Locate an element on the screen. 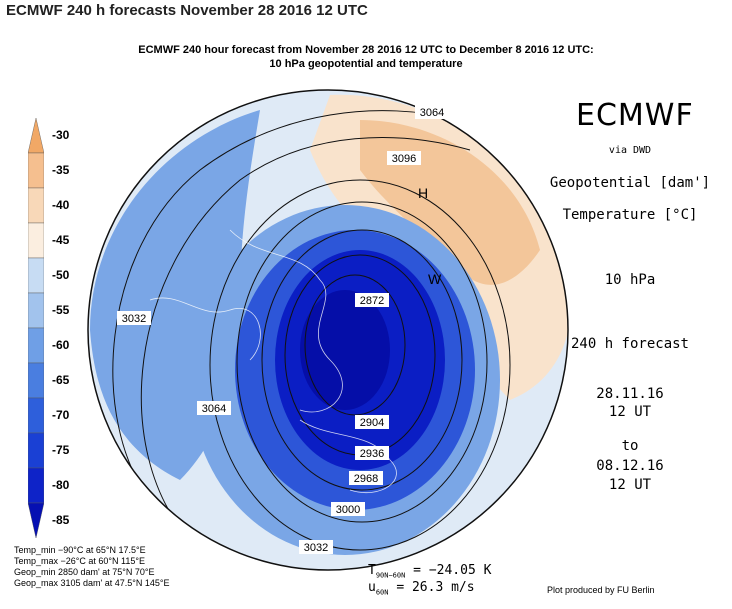  forecast-label: 240 h forecast is located at coordinates (629, 344).